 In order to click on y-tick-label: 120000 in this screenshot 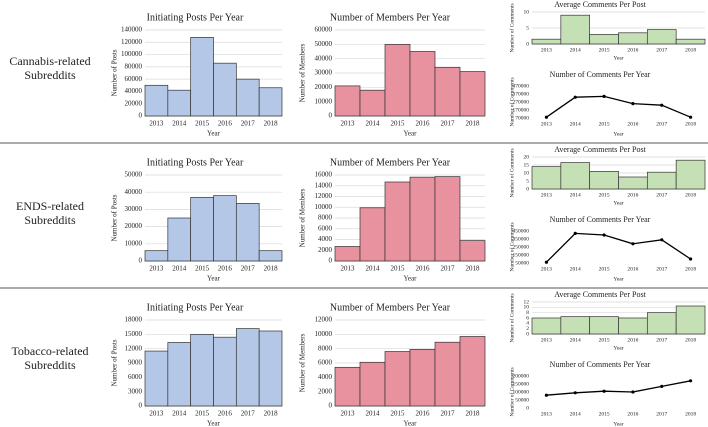, I will do `click(132, 42)`.